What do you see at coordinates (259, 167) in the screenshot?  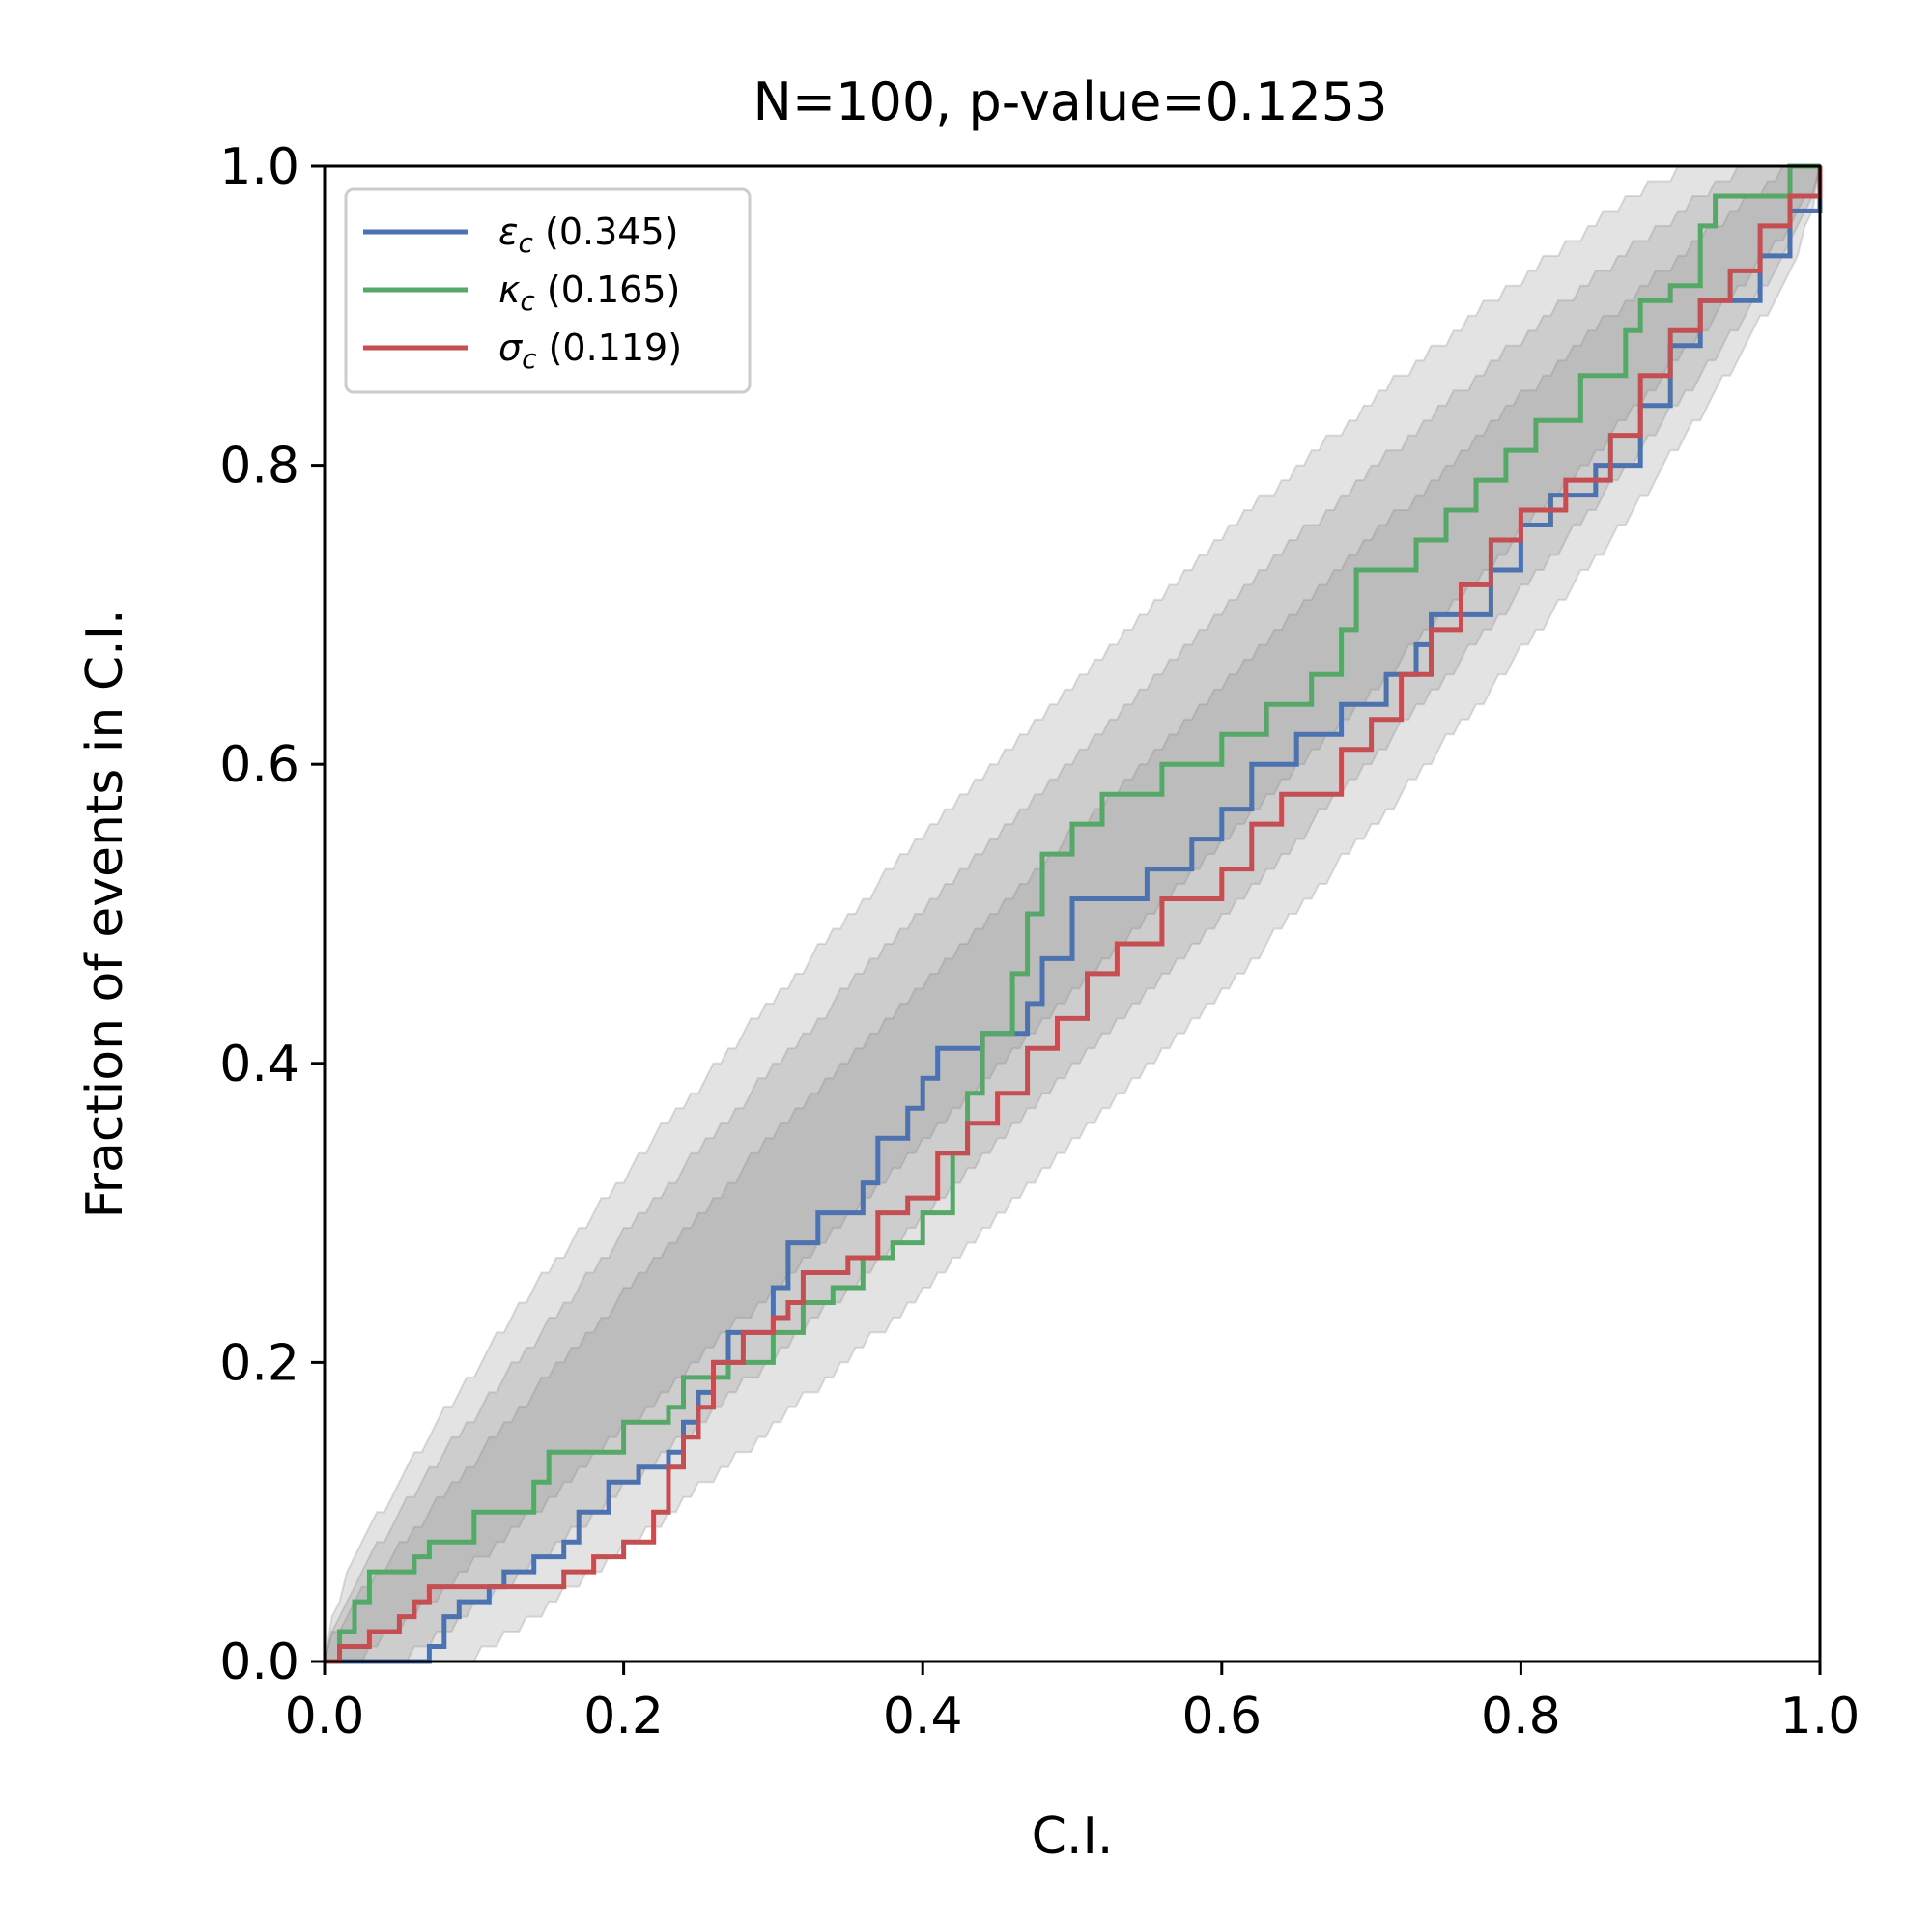 I see `y-tick-label: 1.0` at bounding box center [259, 167].